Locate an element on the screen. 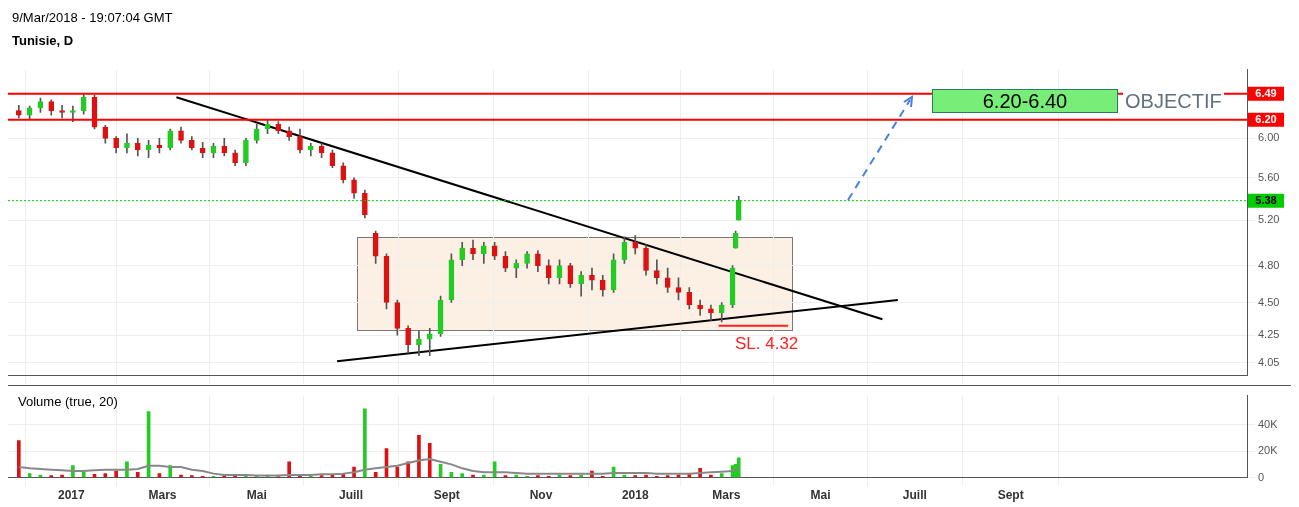 The width and height of the screenshot is (1299, 507). y-tick-label: 0 is located at coordinates (1261, 476).